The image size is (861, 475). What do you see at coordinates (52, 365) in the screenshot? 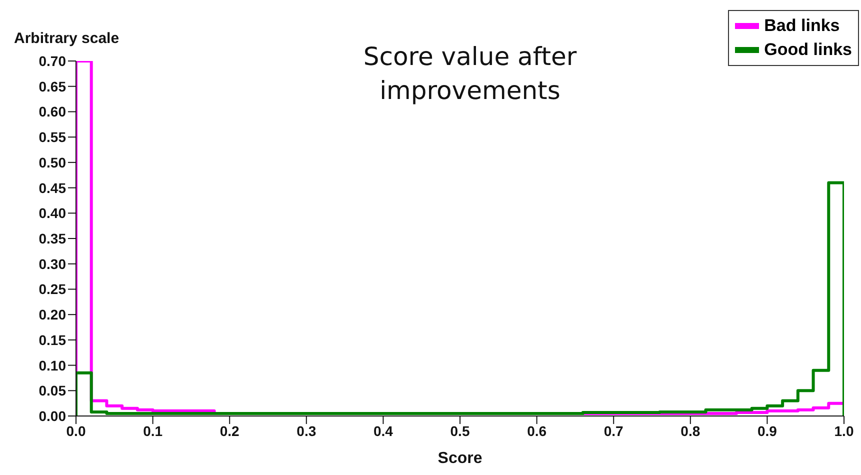
I see `y-tick-label: 0.10` at bounding box center [52, 365].